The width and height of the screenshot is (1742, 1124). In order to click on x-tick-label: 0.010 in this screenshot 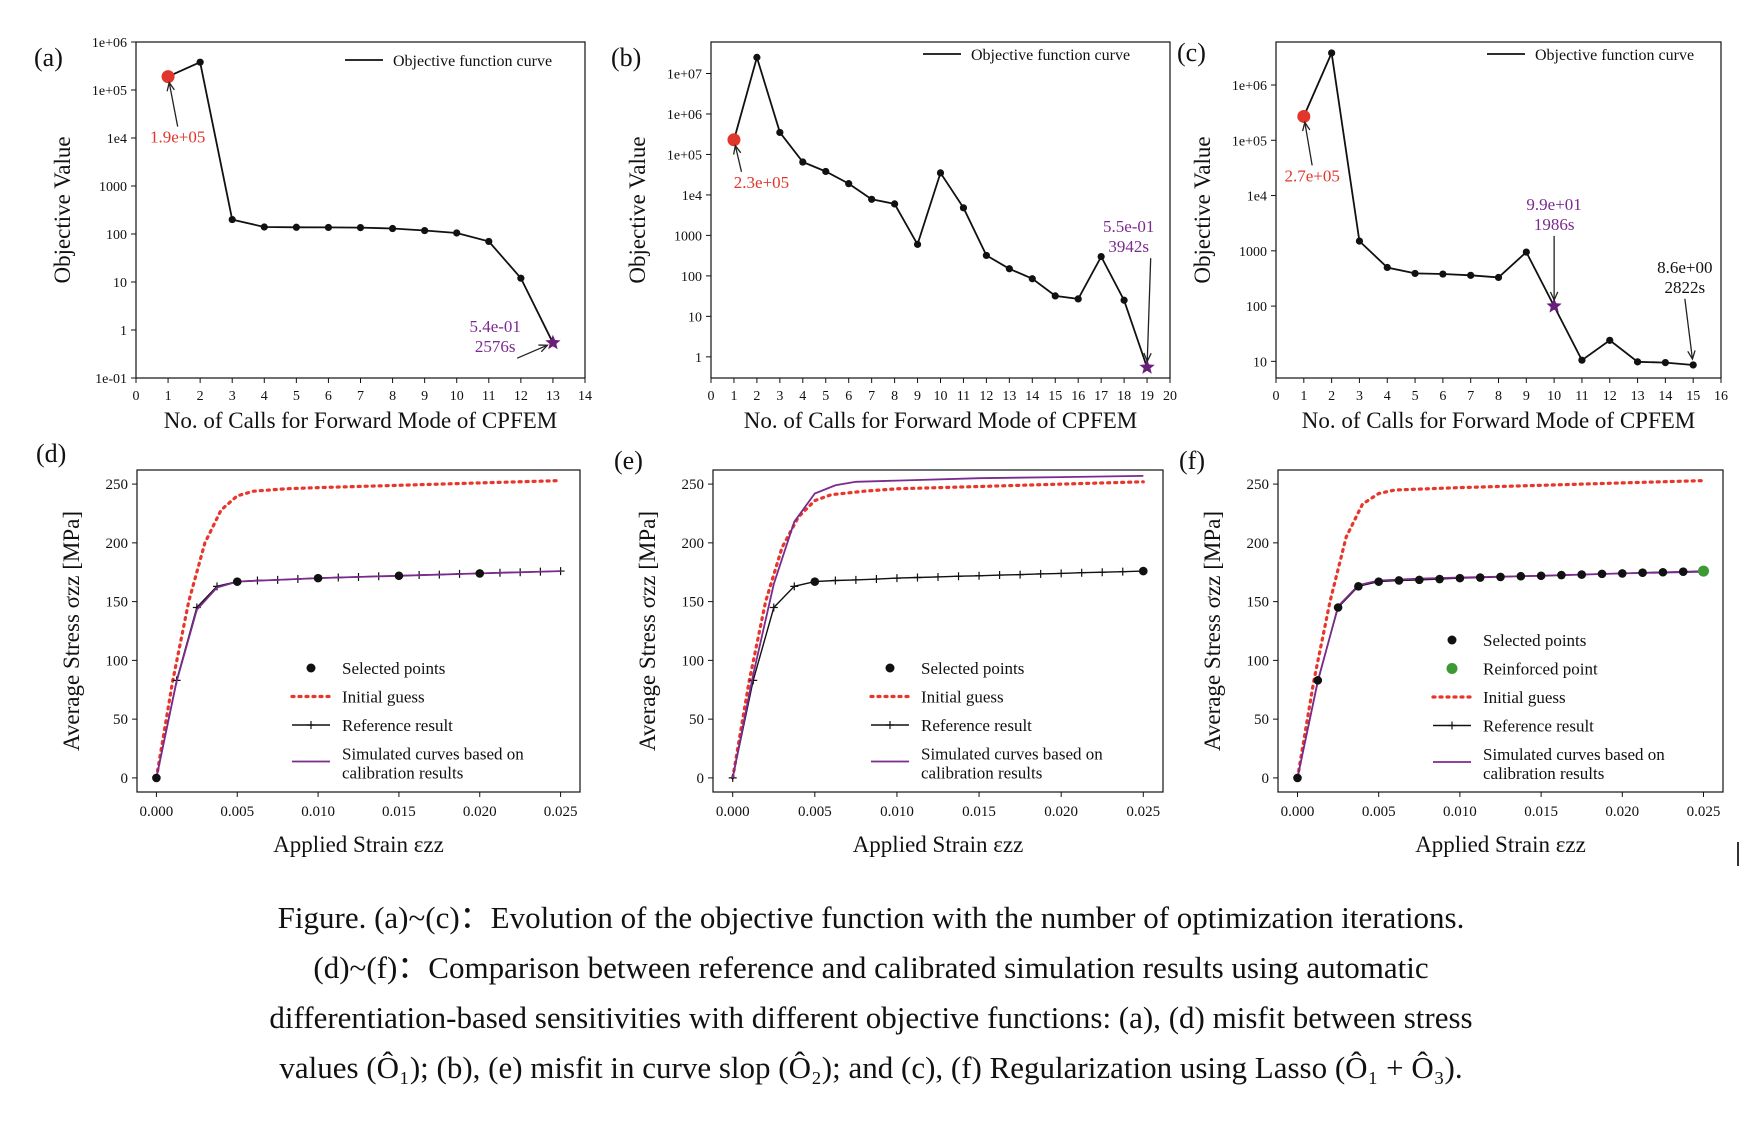, I will do `click(318, 812)`.